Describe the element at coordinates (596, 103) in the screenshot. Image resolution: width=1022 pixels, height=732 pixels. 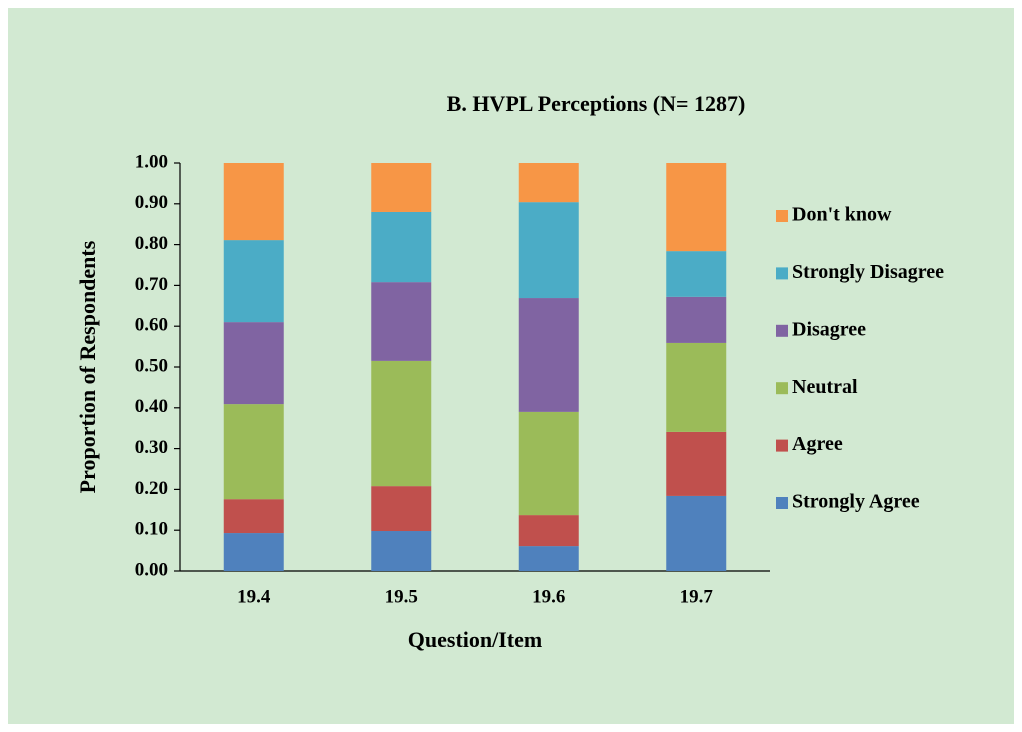
I see `chart-title: B. HVPL Perceptions (N= 1287)` at that location.